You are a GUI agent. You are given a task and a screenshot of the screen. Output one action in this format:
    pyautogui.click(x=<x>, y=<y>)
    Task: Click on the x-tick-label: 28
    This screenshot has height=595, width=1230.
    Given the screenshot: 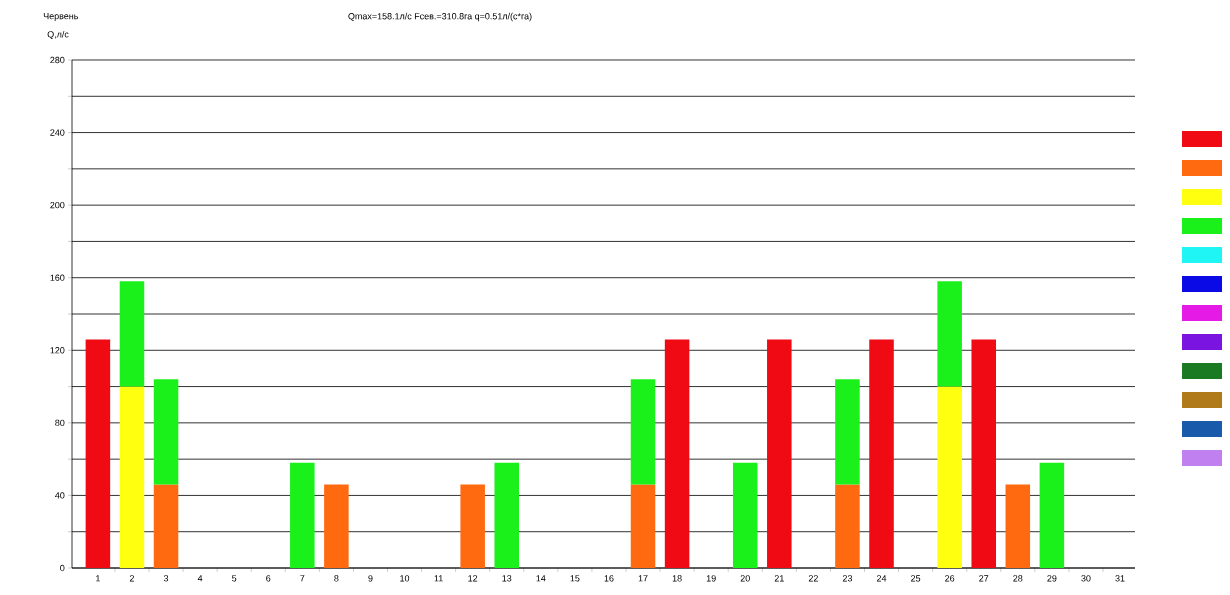 What is the action you would take?
    pyautogui.click(x=1018, y=578)
    